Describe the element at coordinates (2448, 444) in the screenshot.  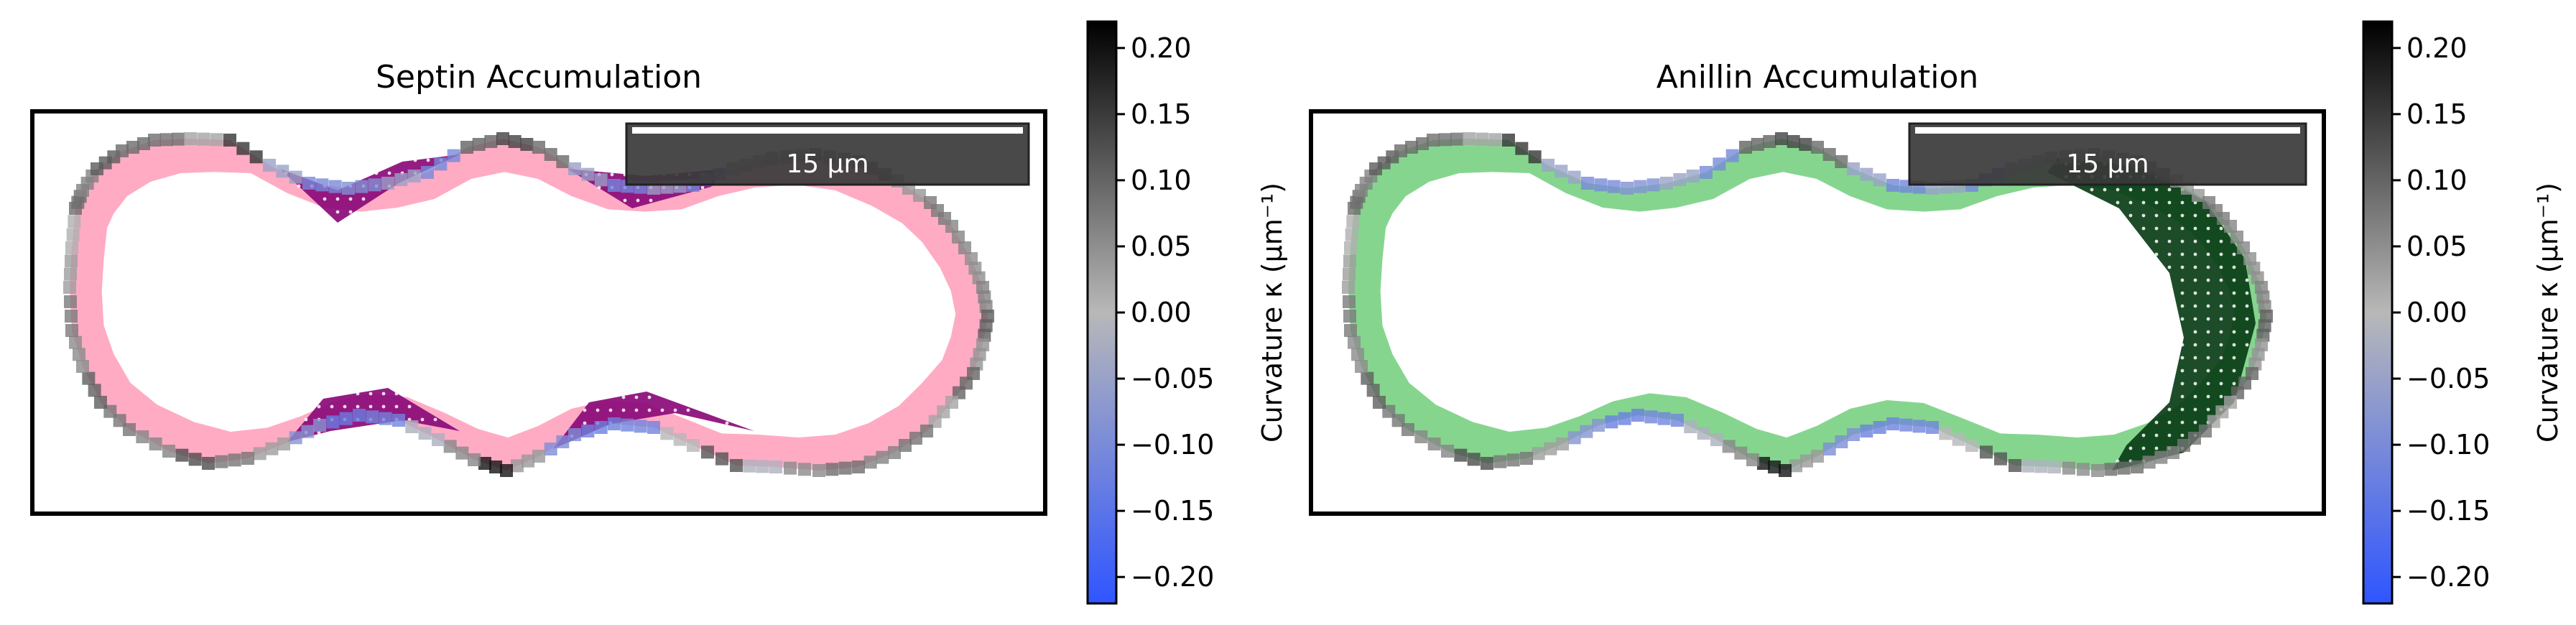
I see `colorbar-tick-label-1-6: −0.10` at that location.